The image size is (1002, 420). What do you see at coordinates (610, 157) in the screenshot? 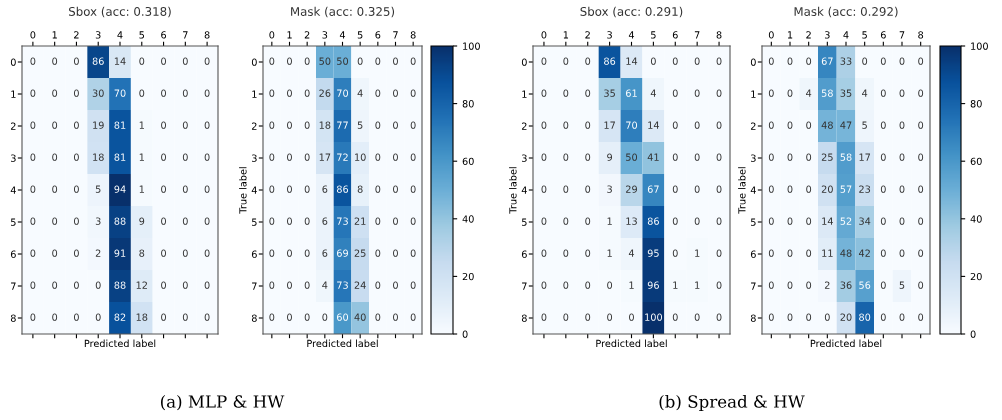
I see `data-label: 9` at bounding box center [610, 157].